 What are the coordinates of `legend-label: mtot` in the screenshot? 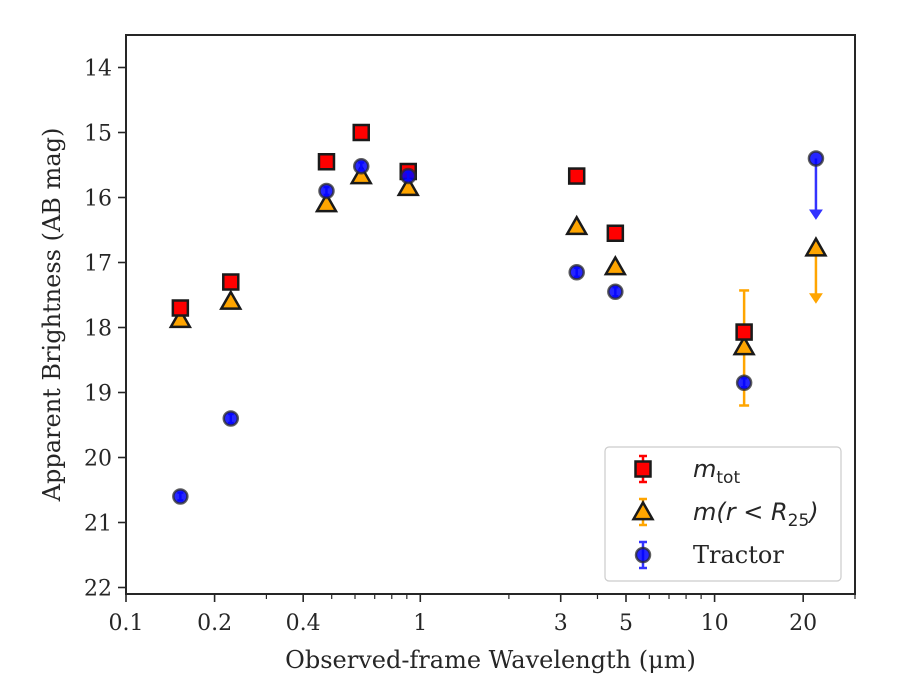 It's located at (716, 471).